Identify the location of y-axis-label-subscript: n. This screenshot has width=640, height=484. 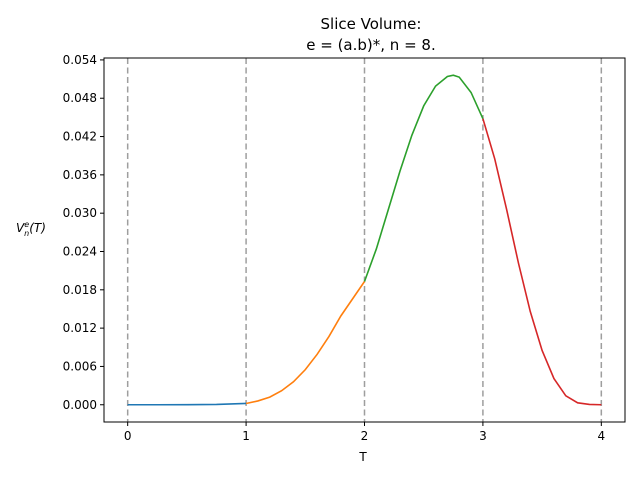
(26, 233).